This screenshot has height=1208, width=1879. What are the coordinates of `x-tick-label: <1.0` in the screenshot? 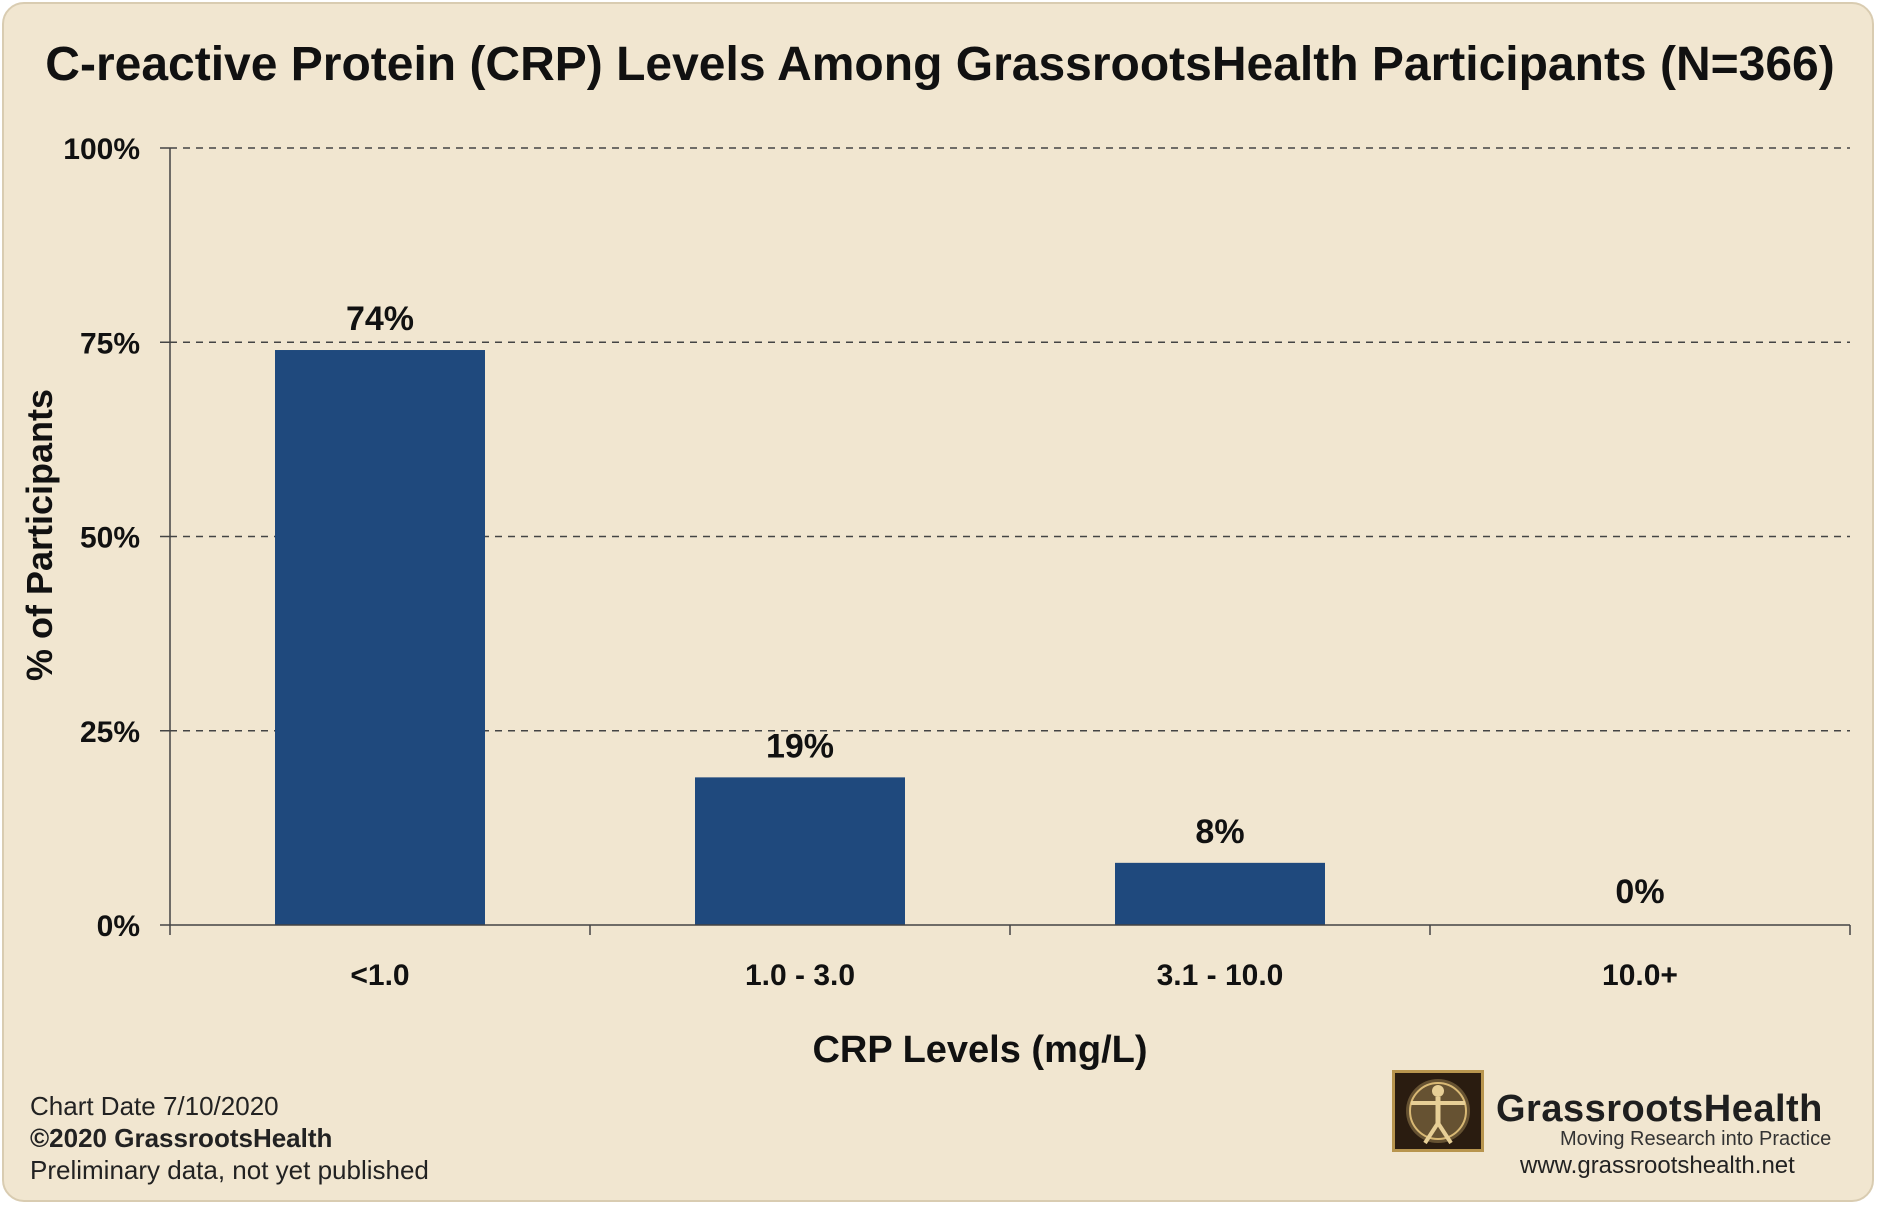 It's located at (379, 975).